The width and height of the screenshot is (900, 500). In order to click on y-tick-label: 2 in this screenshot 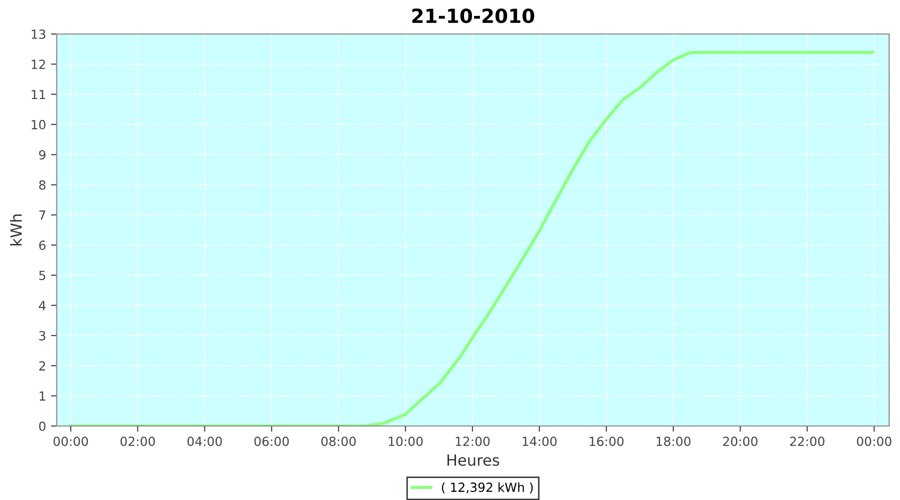, I will do `click(42, 365)`.